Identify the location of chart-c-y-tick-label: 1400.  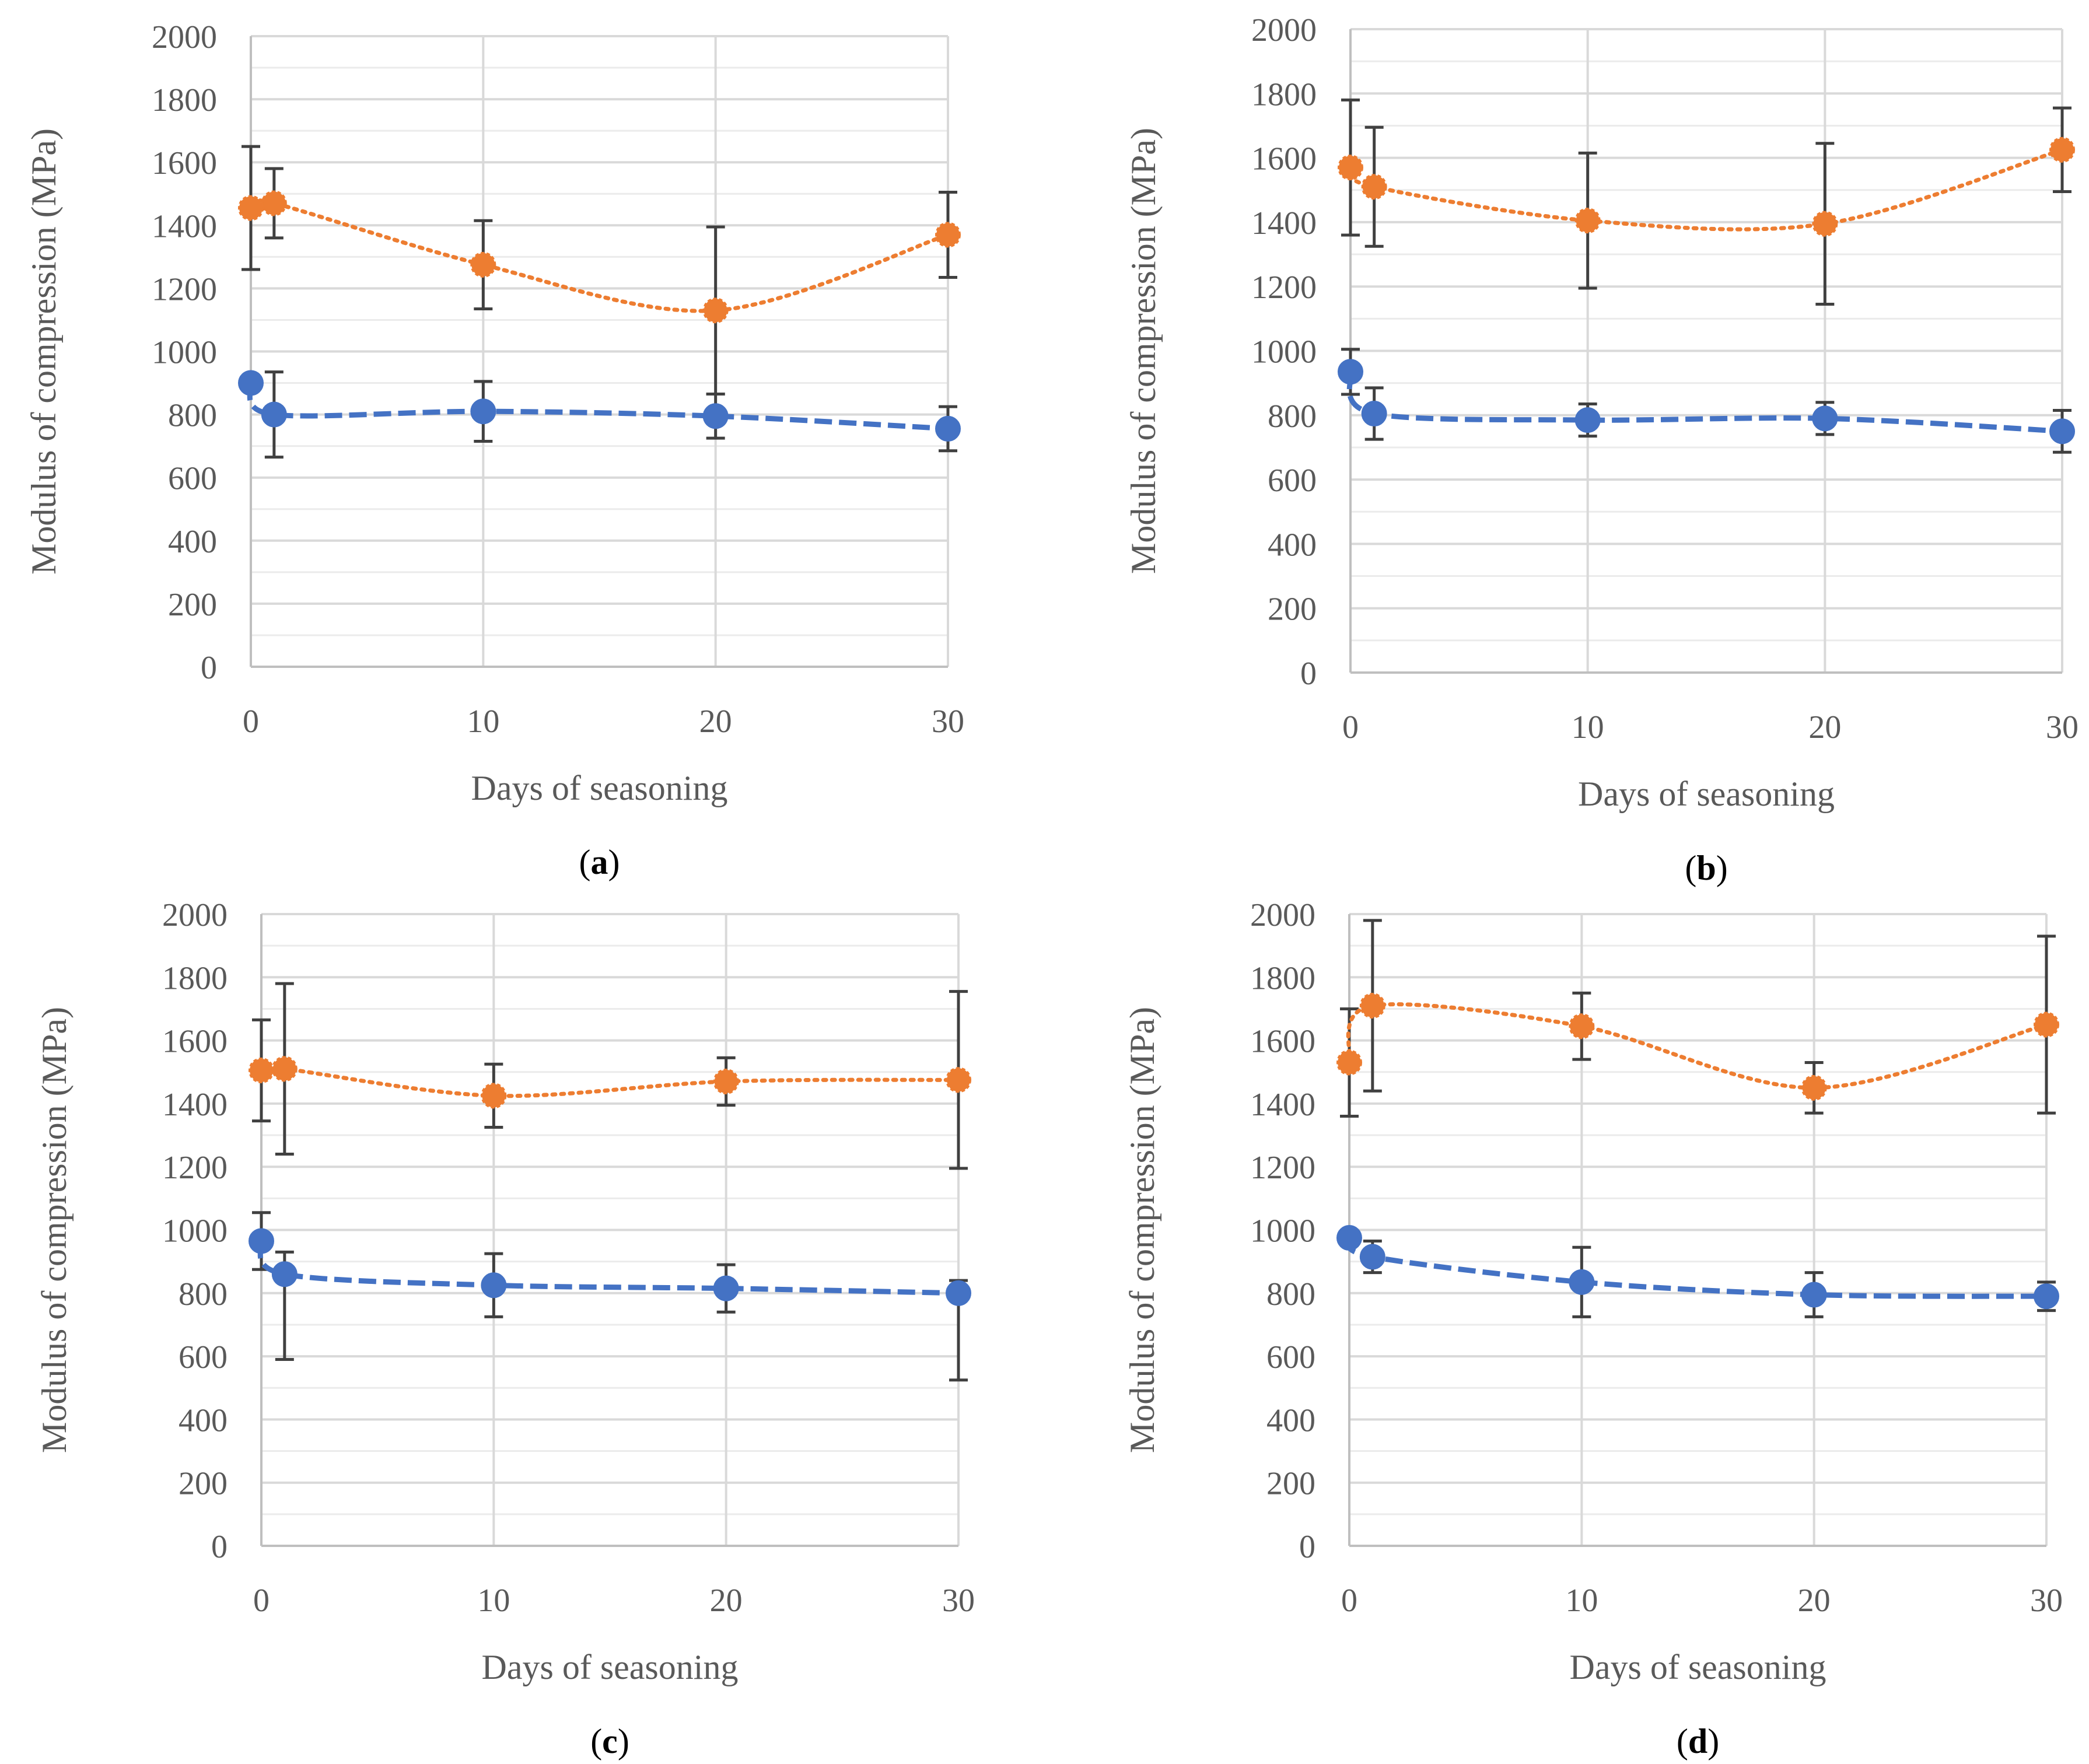
(195, 1105).